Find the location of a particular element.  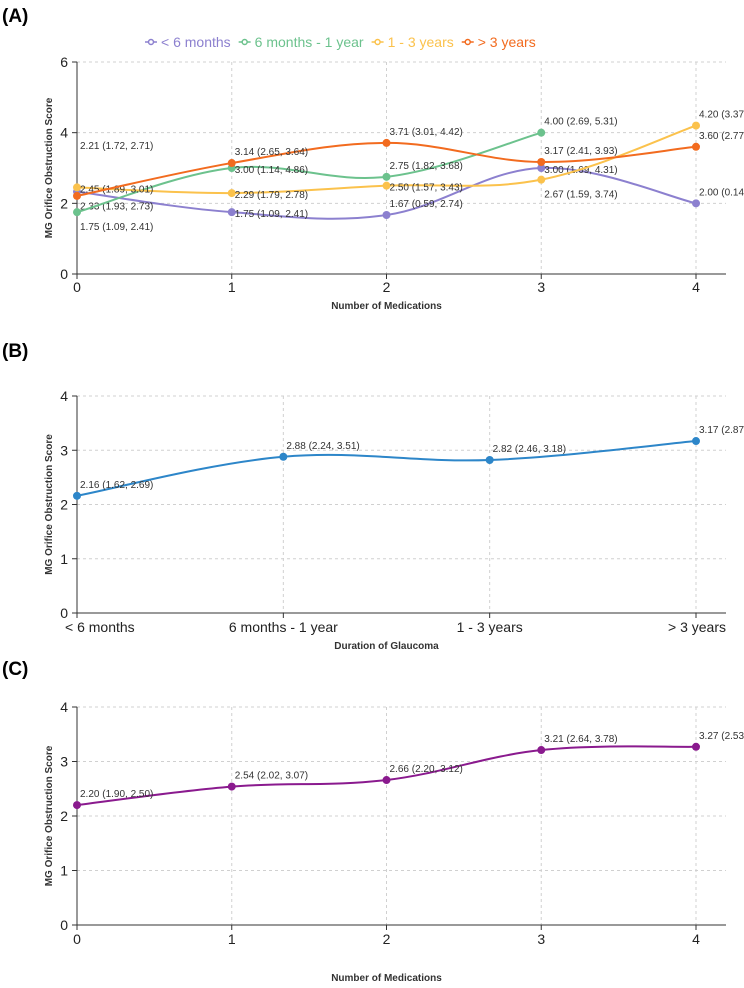

data-label: 3.71 (3.01, 4.42) is located at coordinates (426, 132).